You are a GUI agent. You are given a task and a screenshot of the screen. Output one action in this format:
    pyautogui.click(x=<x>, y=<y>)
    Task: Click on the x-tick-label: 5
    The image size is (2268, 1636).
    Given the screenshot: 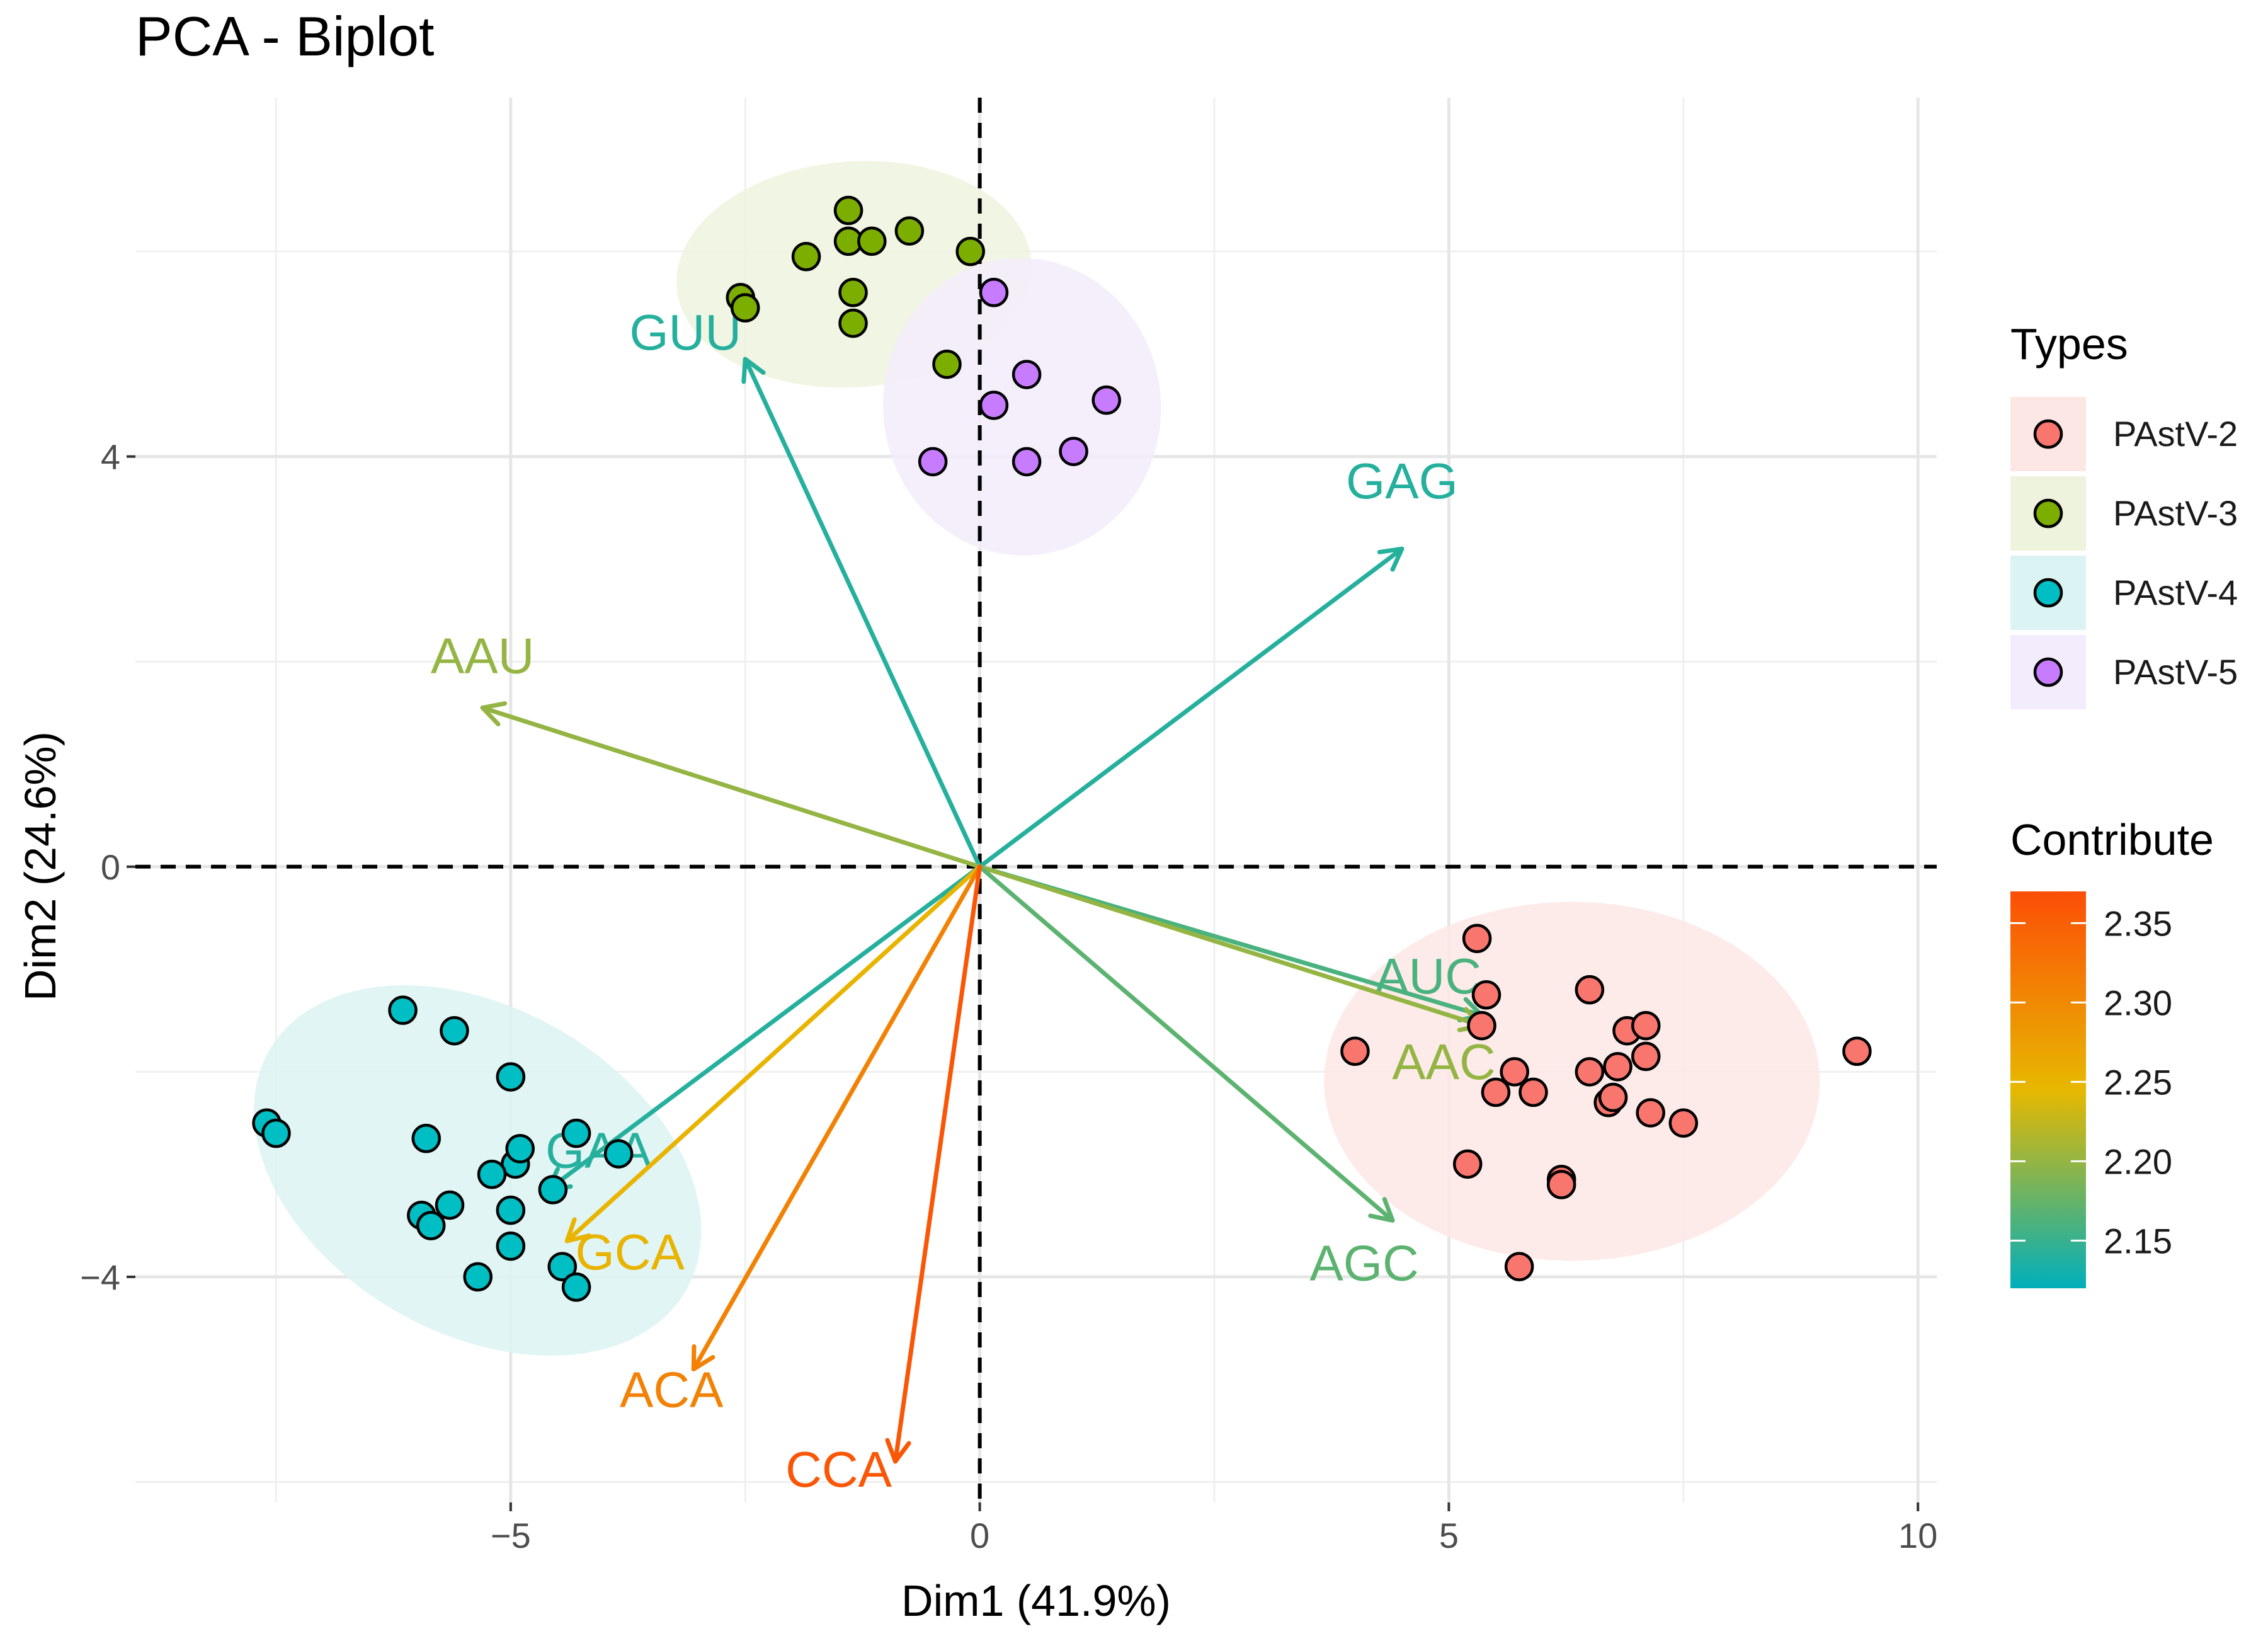 What is the action you would take?
    pyautogui.click(x=1449, y=1535)
    